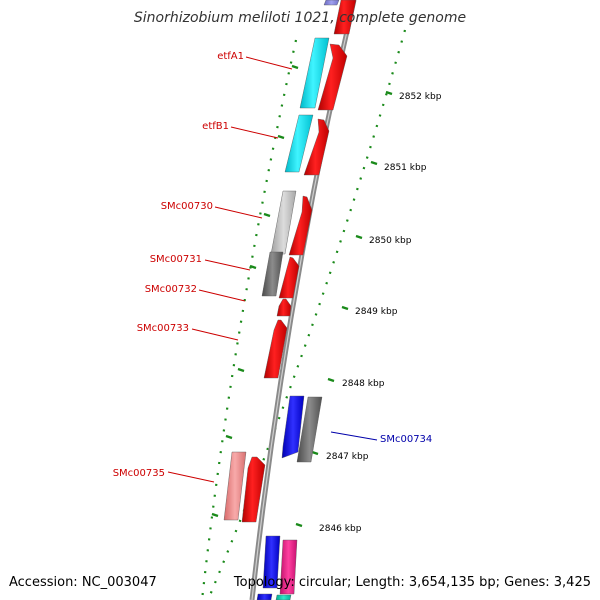 This screenshot has width=600, height=600. Describe the element at coordinates (332, 77) in the screenshot. I see `gene-etfa1-arrow` at that location.